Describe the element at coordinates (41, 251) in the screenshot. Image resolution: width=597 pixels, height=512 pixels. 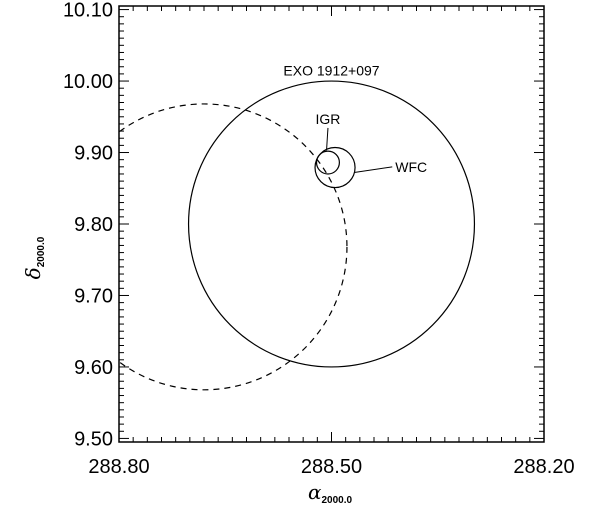
I see `y-axis-label-subscript: 2000.0` at that location.